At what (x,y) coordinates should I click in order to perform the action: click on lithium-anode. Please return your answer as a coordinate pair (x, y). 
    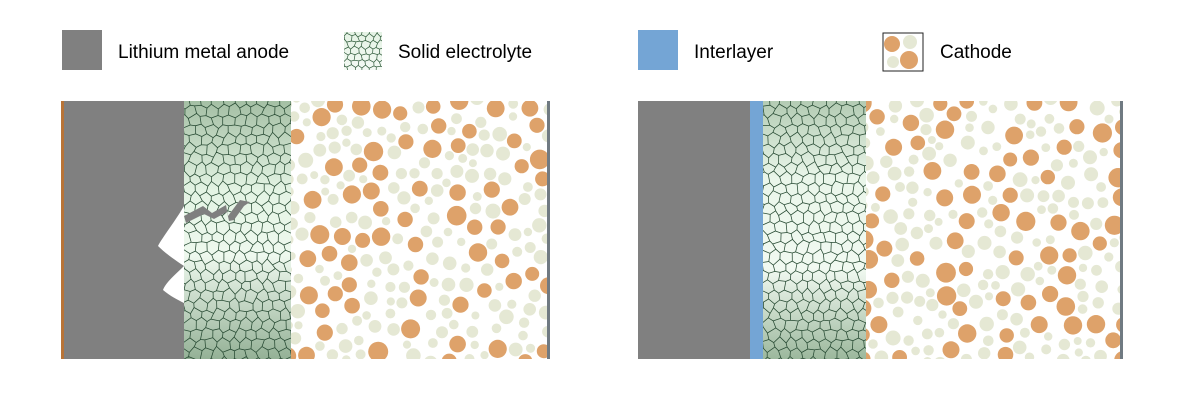
    Looking at the image, I should click on (124, 230).